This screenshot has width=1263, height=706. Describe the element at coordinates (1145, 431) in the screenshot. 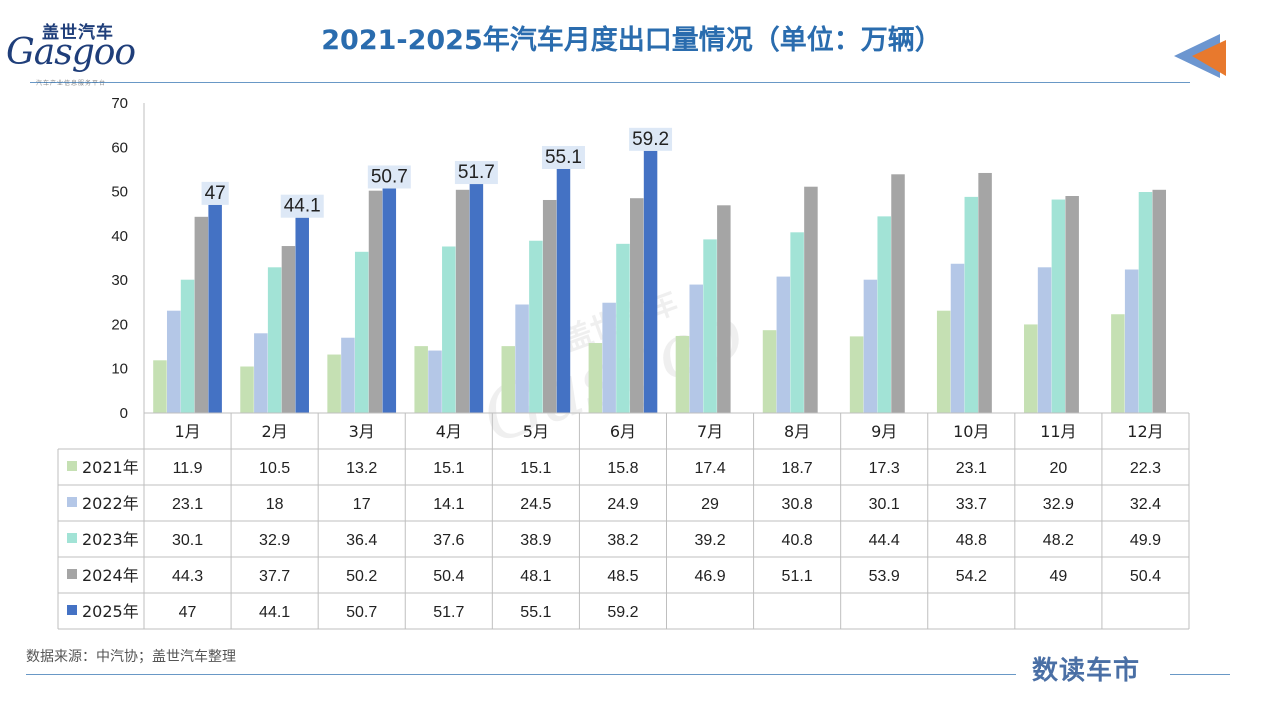

I see `x-tick-label: 12月` at that location.